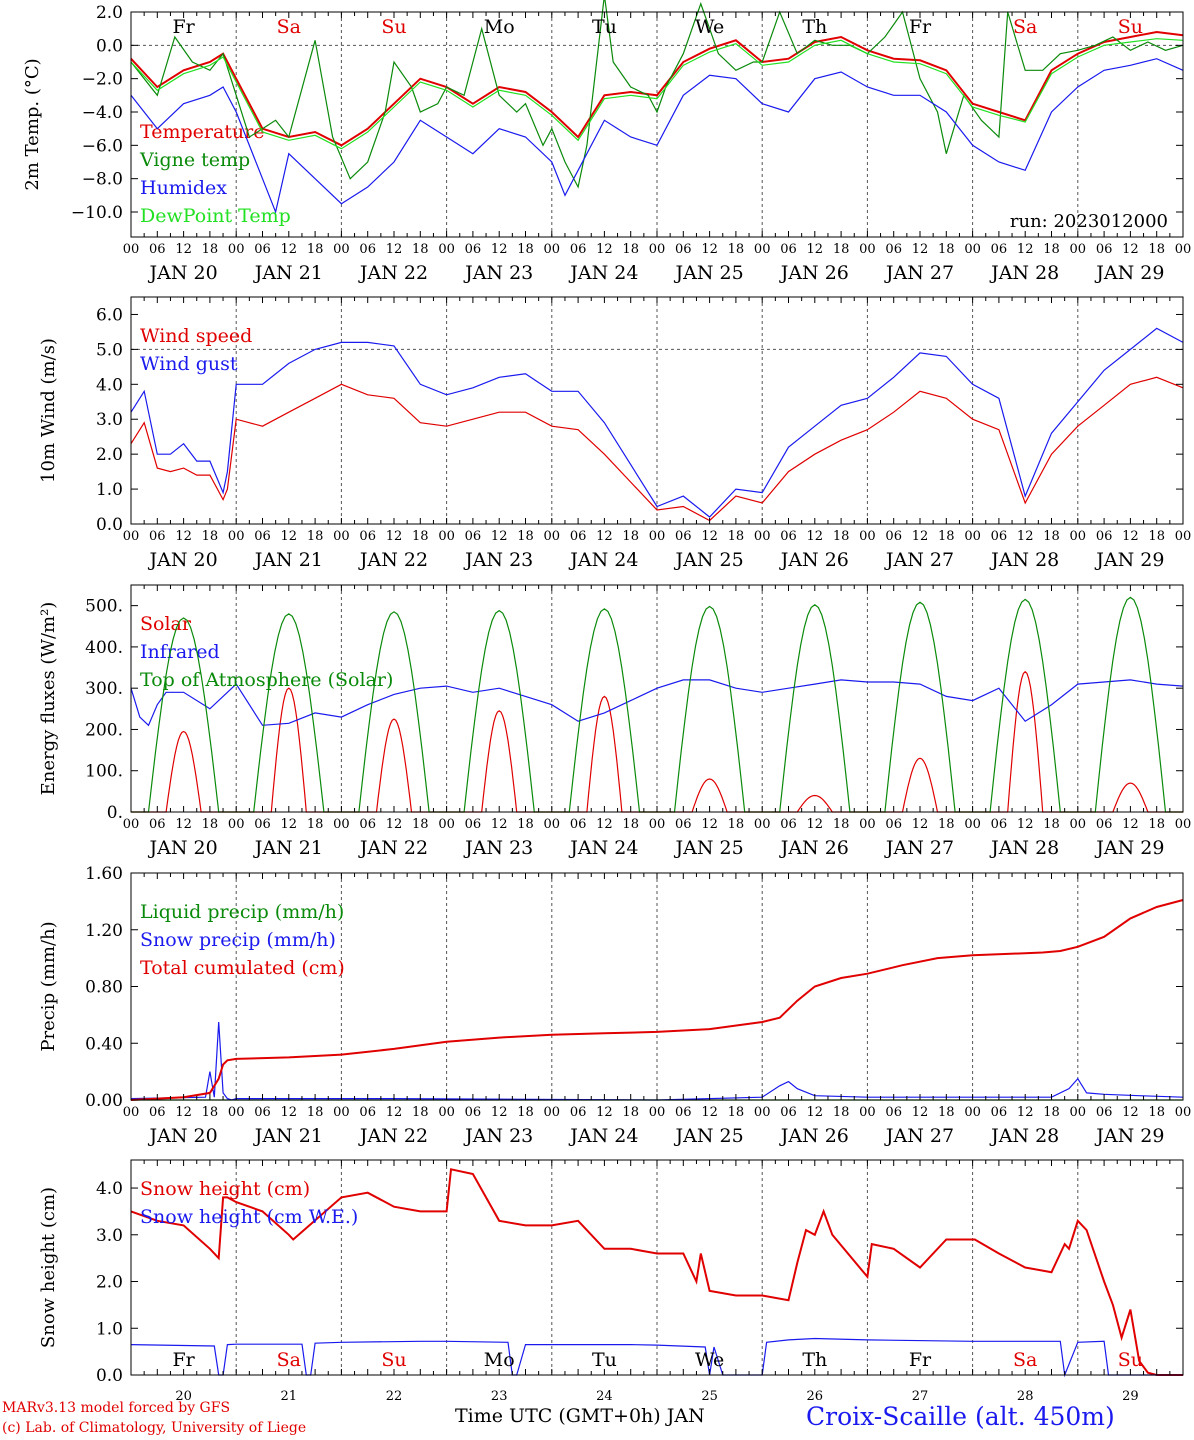 This screenshot has width=1194, height=1440. What do you see at coordinates (104, 931) in the screenshot?
I see `y-tick-label: 1.20` at bounding box center [104, 931].